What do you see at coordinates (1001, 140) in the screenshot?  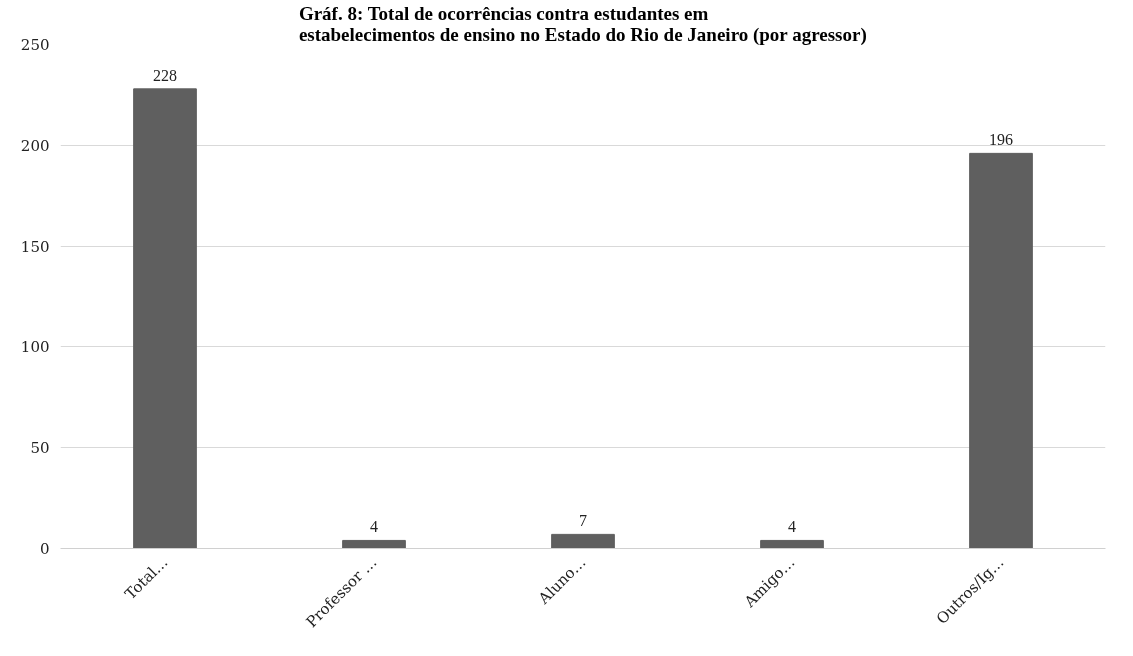 I see `data-label: 196` at bounding box center [1001, 140].